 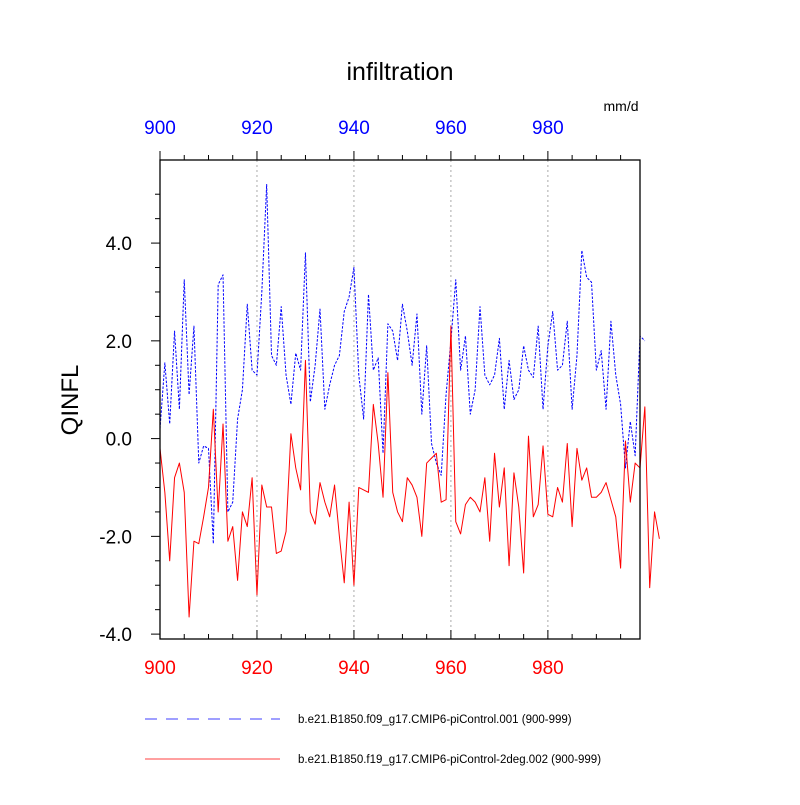 What do you see at coordinates (354, 668) in the screenshot?
I see `x-tick-label-bottom: 940` at bounding box center [354, 668].